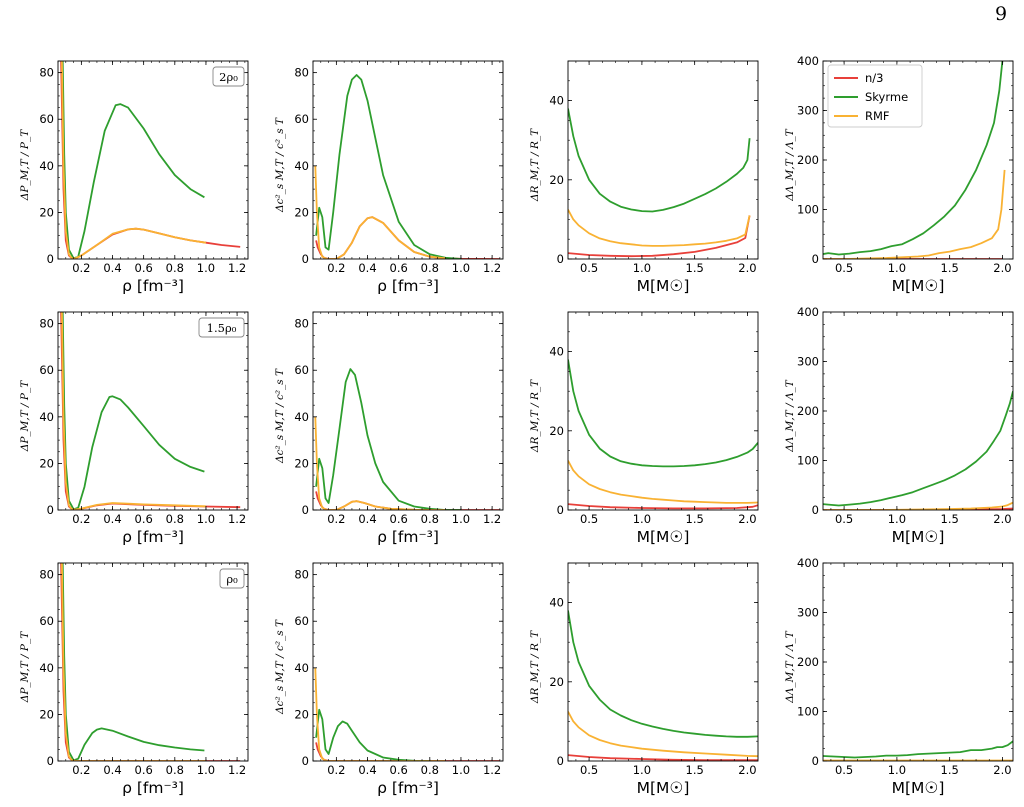  I want to click on subplot-1-2: 0.5 1.0 1.5 2.0 0 20 40 M[M☉] ΔR_M,T / R_T, so click(644, 428).